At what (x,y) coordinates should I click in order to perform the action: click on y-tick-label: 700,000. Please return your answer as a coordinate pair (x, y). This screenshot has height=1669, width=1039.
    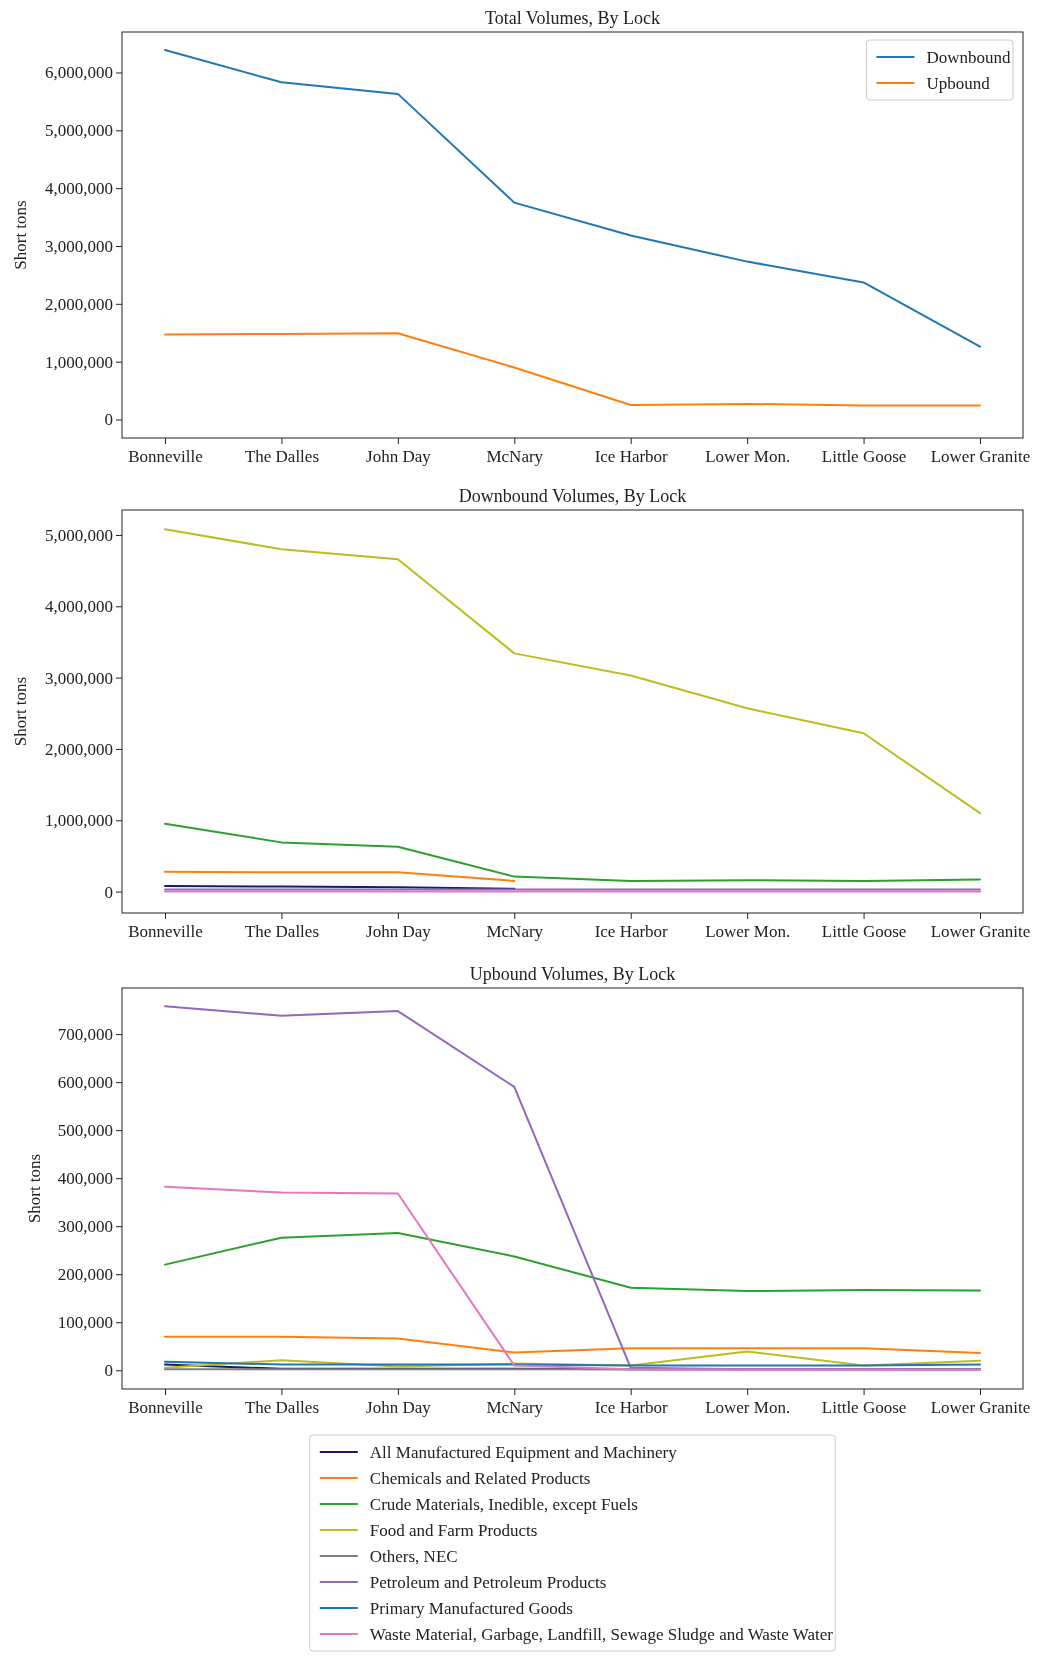
    Looking at the image, I should click on (85, 1035).